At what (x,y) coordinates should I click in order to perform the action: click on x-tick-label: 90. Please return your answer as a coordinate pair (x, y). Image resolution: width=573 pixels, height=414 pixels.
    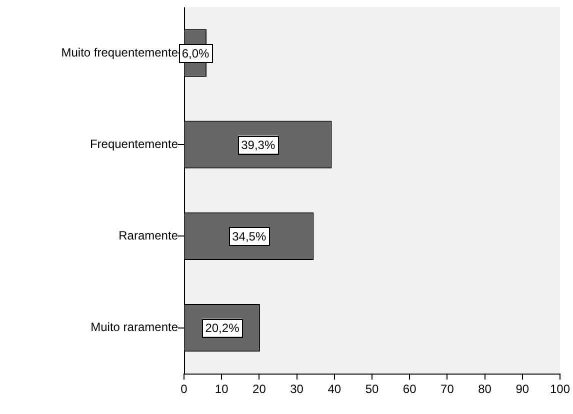
    Looking at the image, I should click on (523, 389).